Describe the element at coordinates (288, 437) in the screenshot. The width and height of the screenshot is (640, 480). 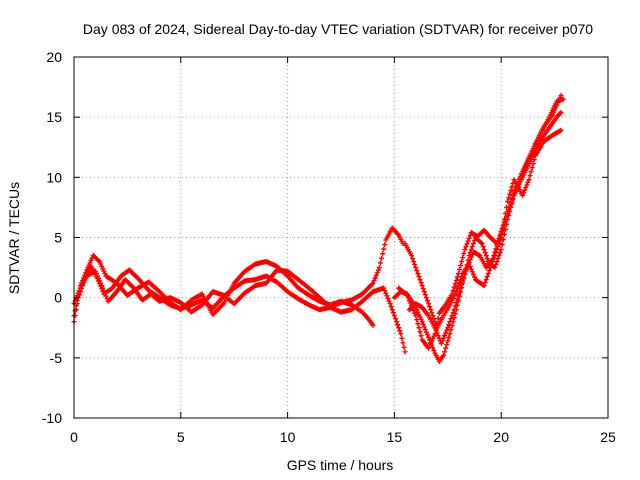
I see `x-tick-label: 10` at that location.